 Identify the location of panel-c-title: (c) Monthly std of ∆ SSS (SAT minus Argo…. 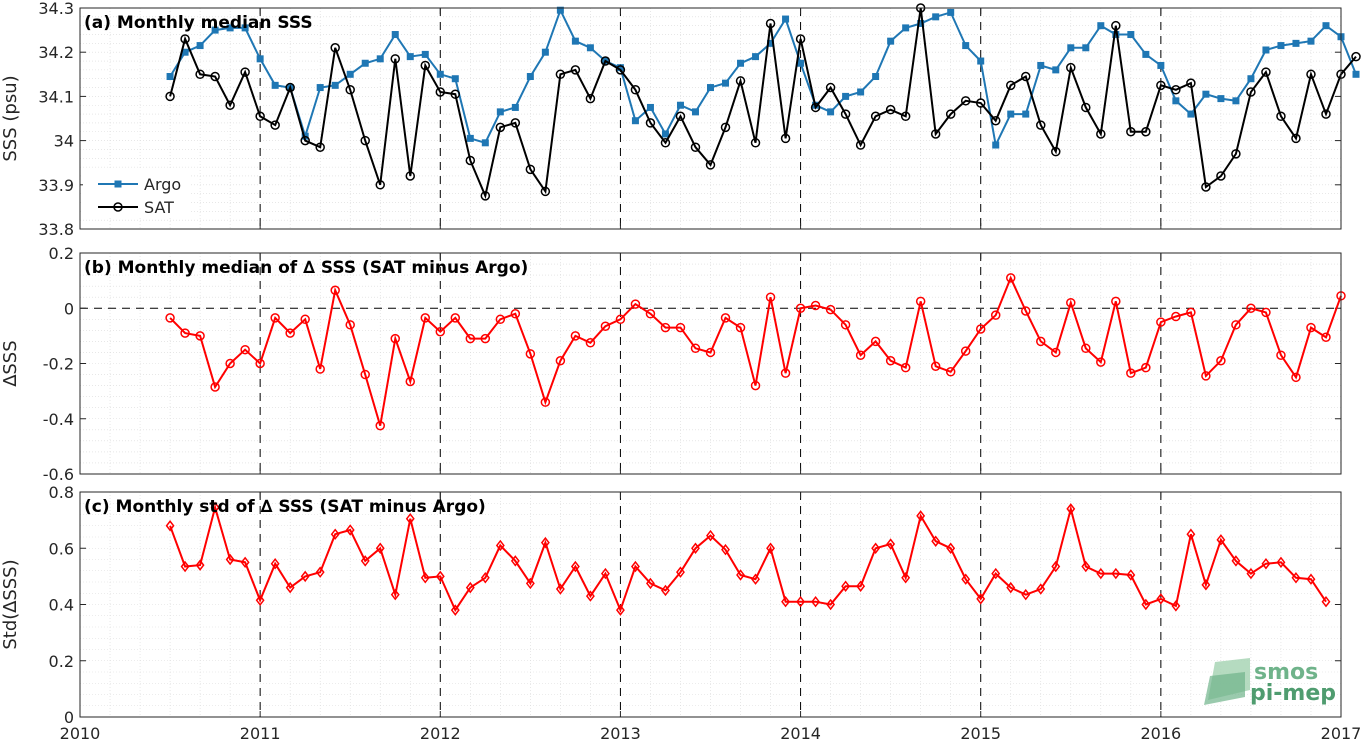
(285, 507).